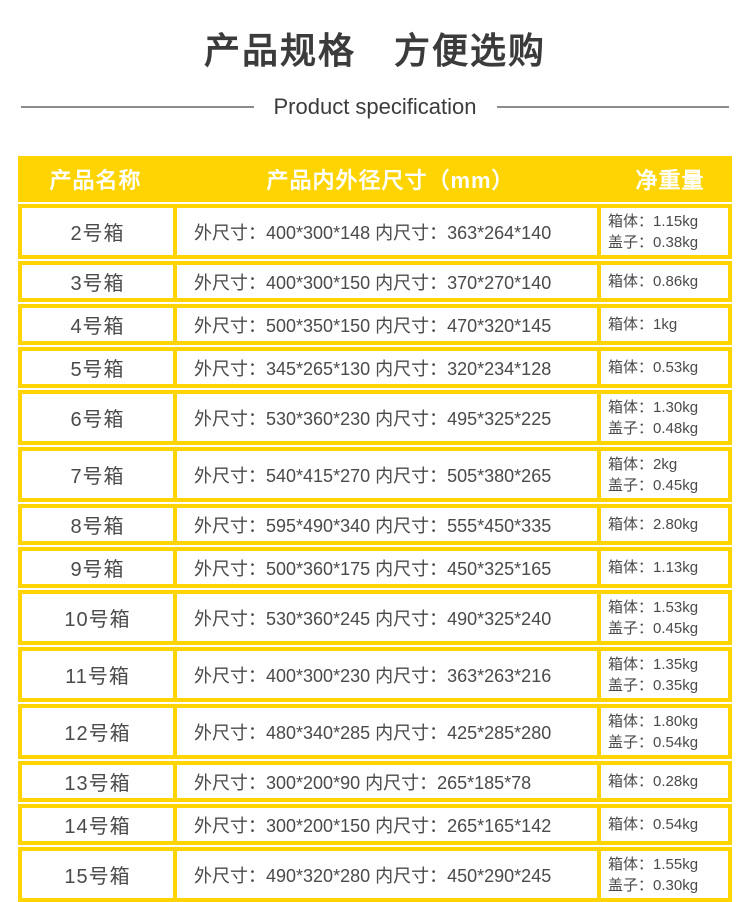 Image resolution: width=750 pixels, height=902 pixels. Describe the element at coordinates (653, 742) in the screenshot. I see `weight-line: 盖子：0.54kg` at that location.